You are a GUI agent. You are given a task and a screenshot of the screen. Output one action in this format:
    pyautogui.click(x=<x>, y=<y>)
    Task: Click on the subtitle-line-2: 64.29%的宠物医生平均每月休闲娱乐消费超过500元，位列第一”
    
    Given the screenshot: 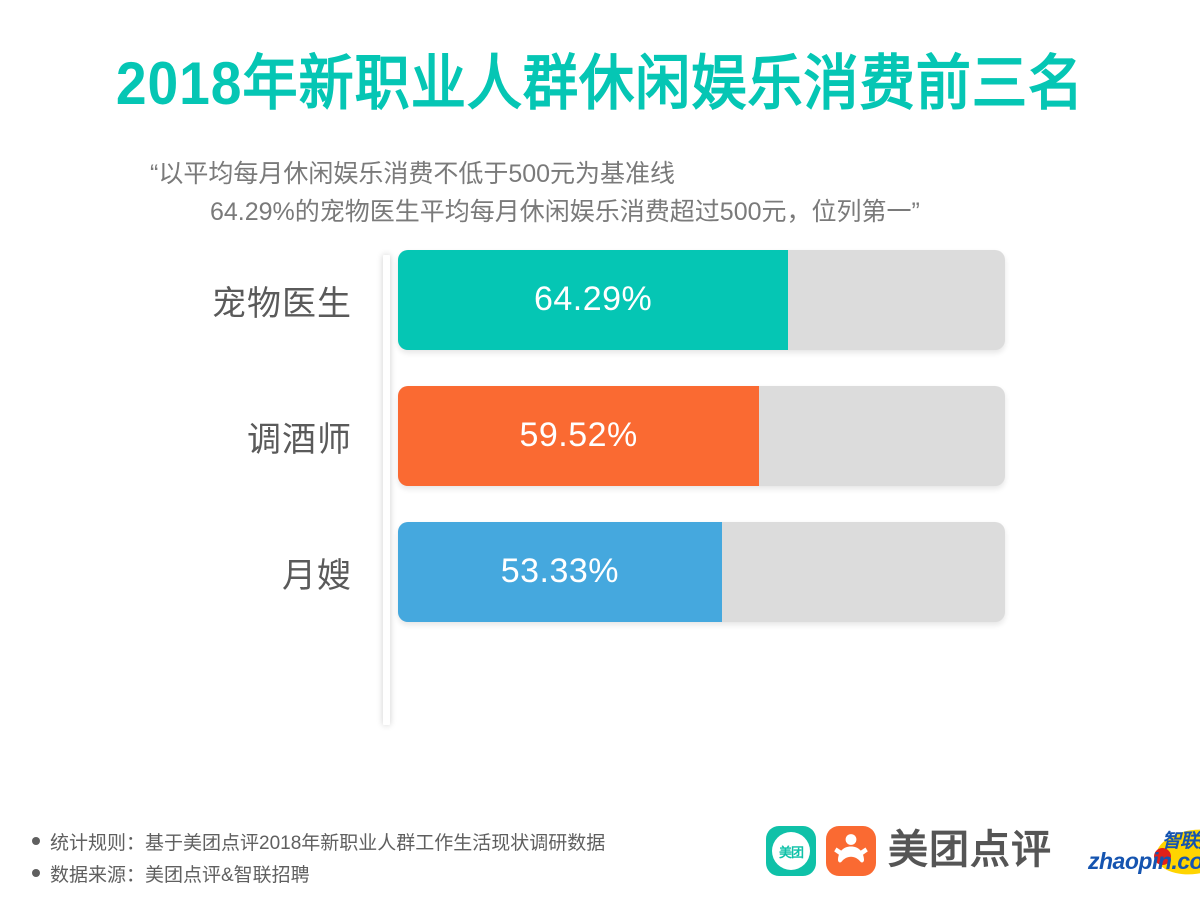 What is the action you would take?
    pyautogui.click(x=565, y=212)
    